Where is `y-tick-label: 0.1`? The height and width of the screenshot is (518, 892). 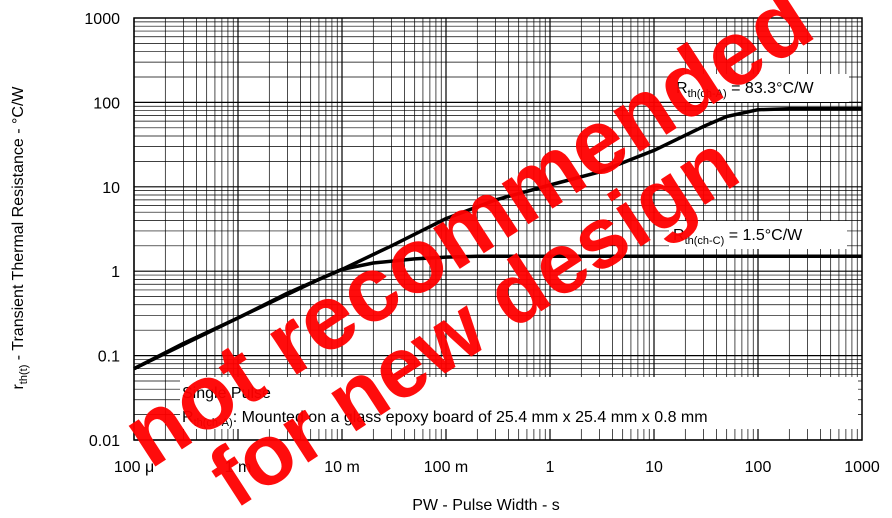 y-tick-label: 0.1 is located at coordinates (109, 357).